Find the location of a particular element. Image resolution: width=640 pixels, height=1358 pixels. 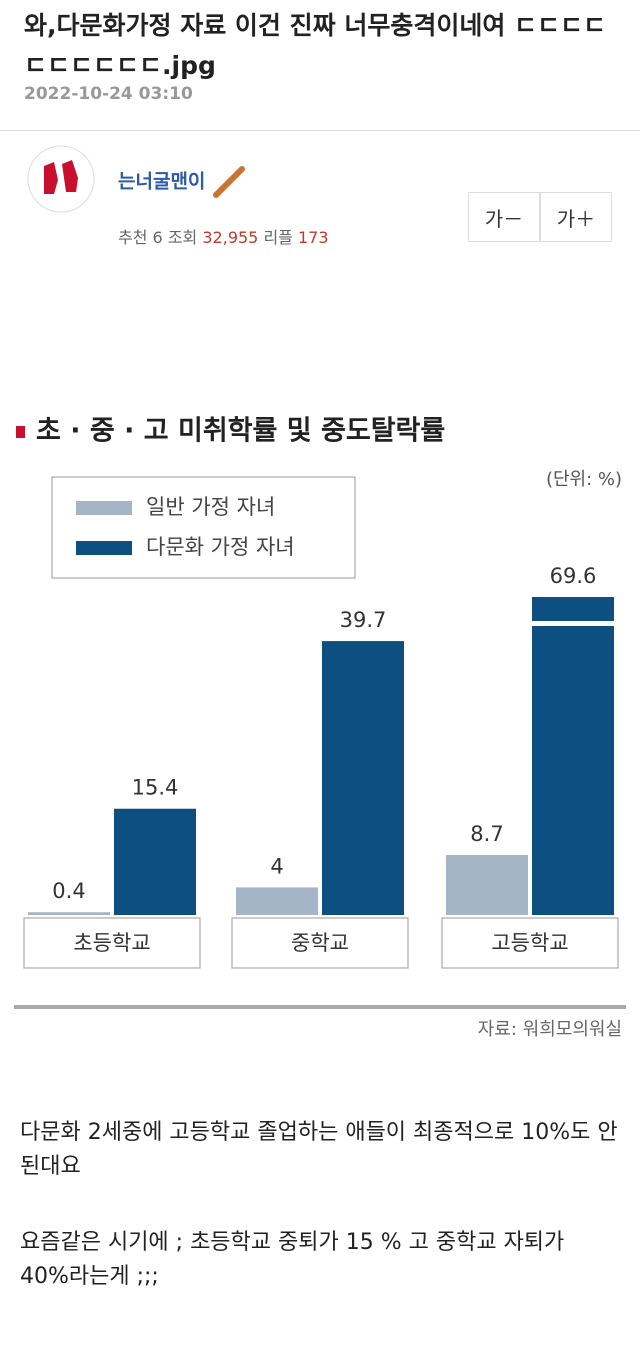

x-tick-label: 고등학교 is located at coordinates (529, 943).